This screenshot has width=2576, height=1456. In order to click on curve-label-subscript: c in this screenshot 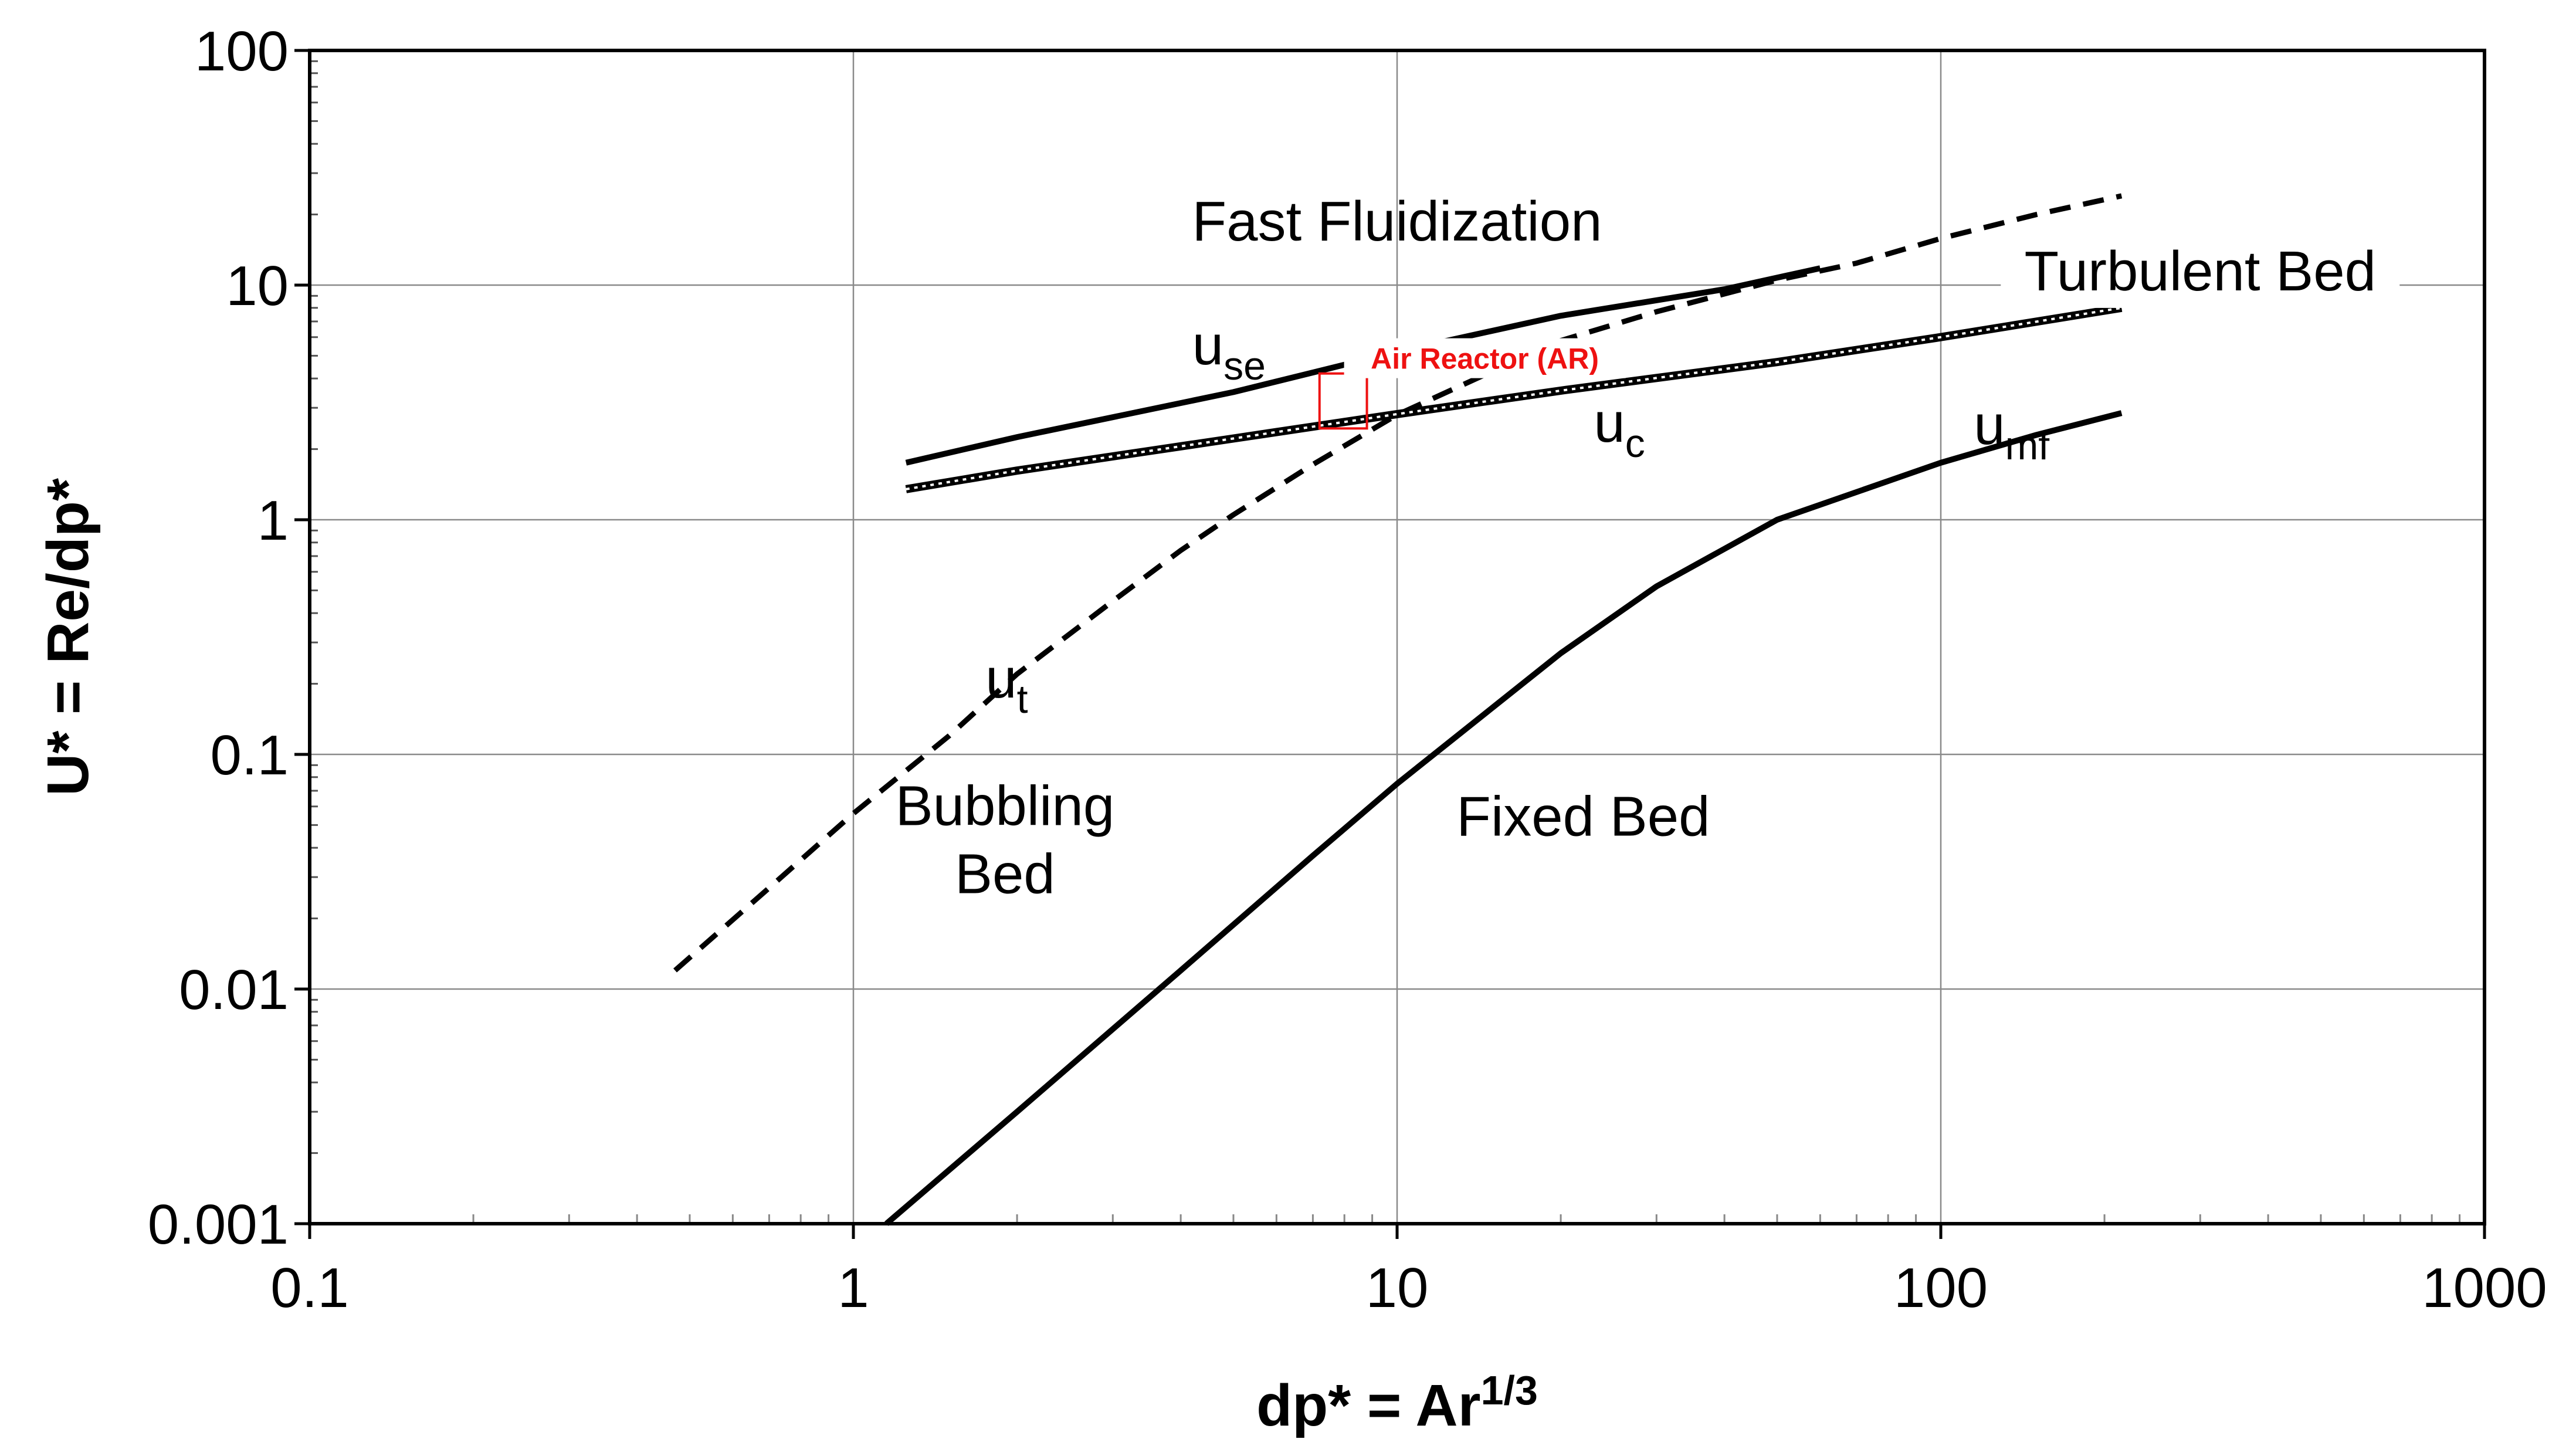, I will do `click(1635, 443)`.